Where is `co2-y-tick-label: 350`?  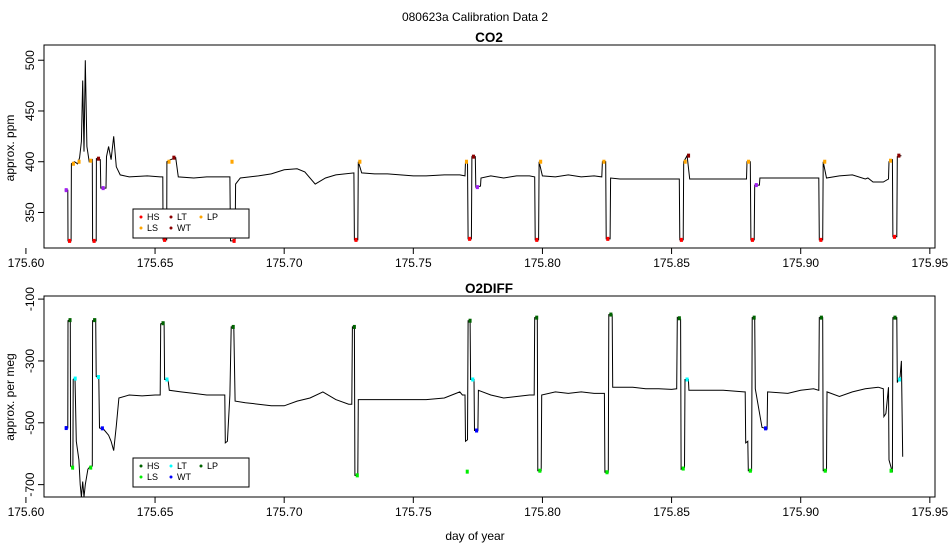
co2-y-tick-label: 350 is located at coordinates (30, 212).